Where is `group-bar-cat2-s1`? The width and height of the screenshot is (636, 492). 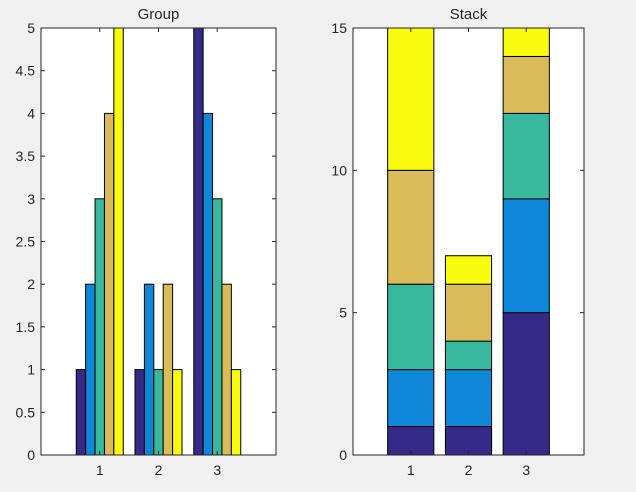
group-bar-cat2-s1 is located at coordinates (139, 412).